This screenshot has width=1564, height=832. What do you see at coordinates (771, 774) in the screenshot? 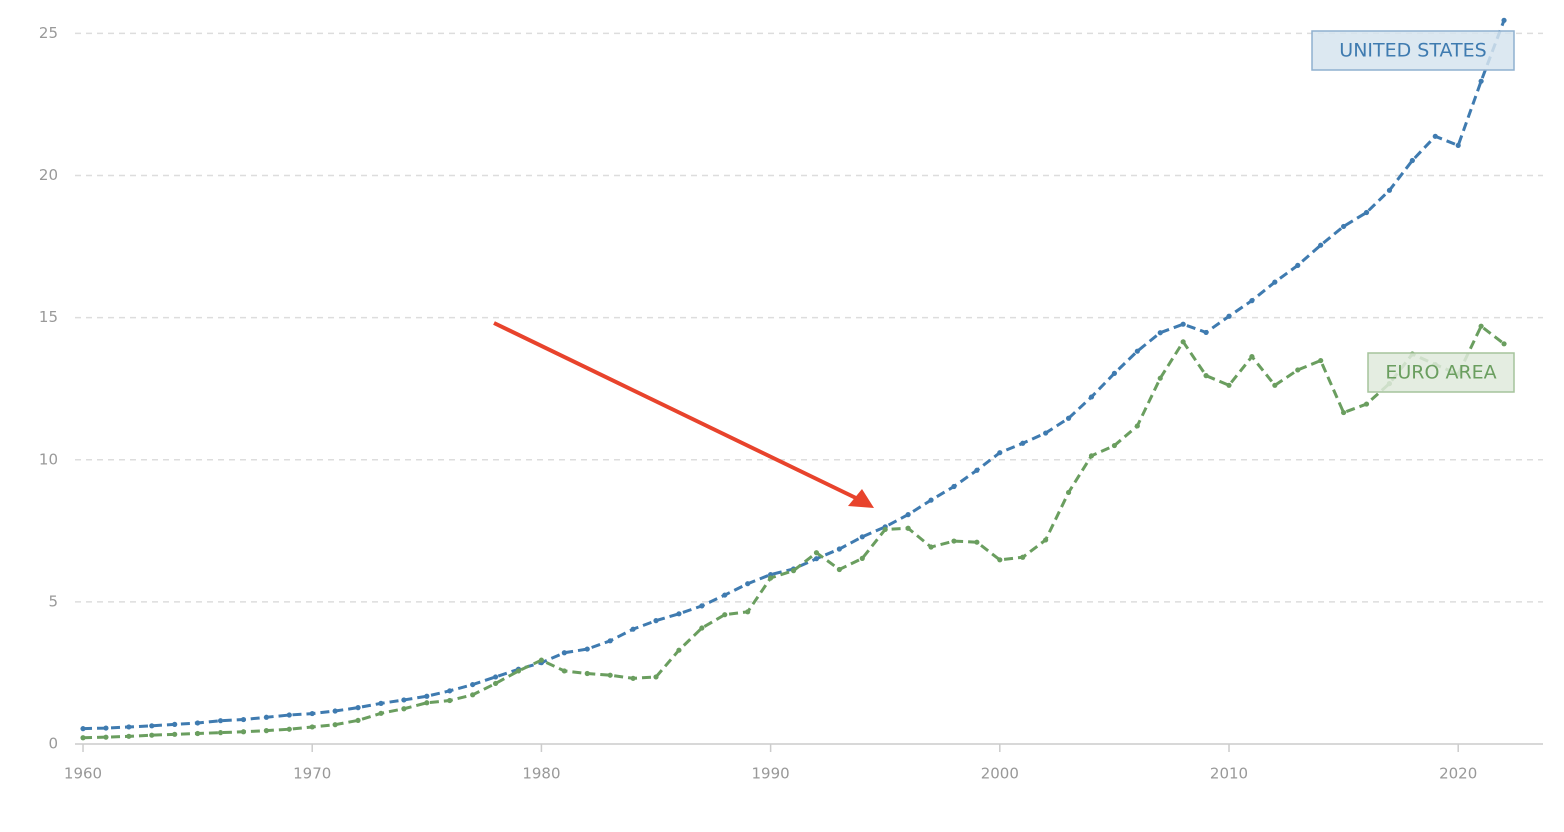
I see `x-tick-label: 1990` at bounding box center [771, 774].